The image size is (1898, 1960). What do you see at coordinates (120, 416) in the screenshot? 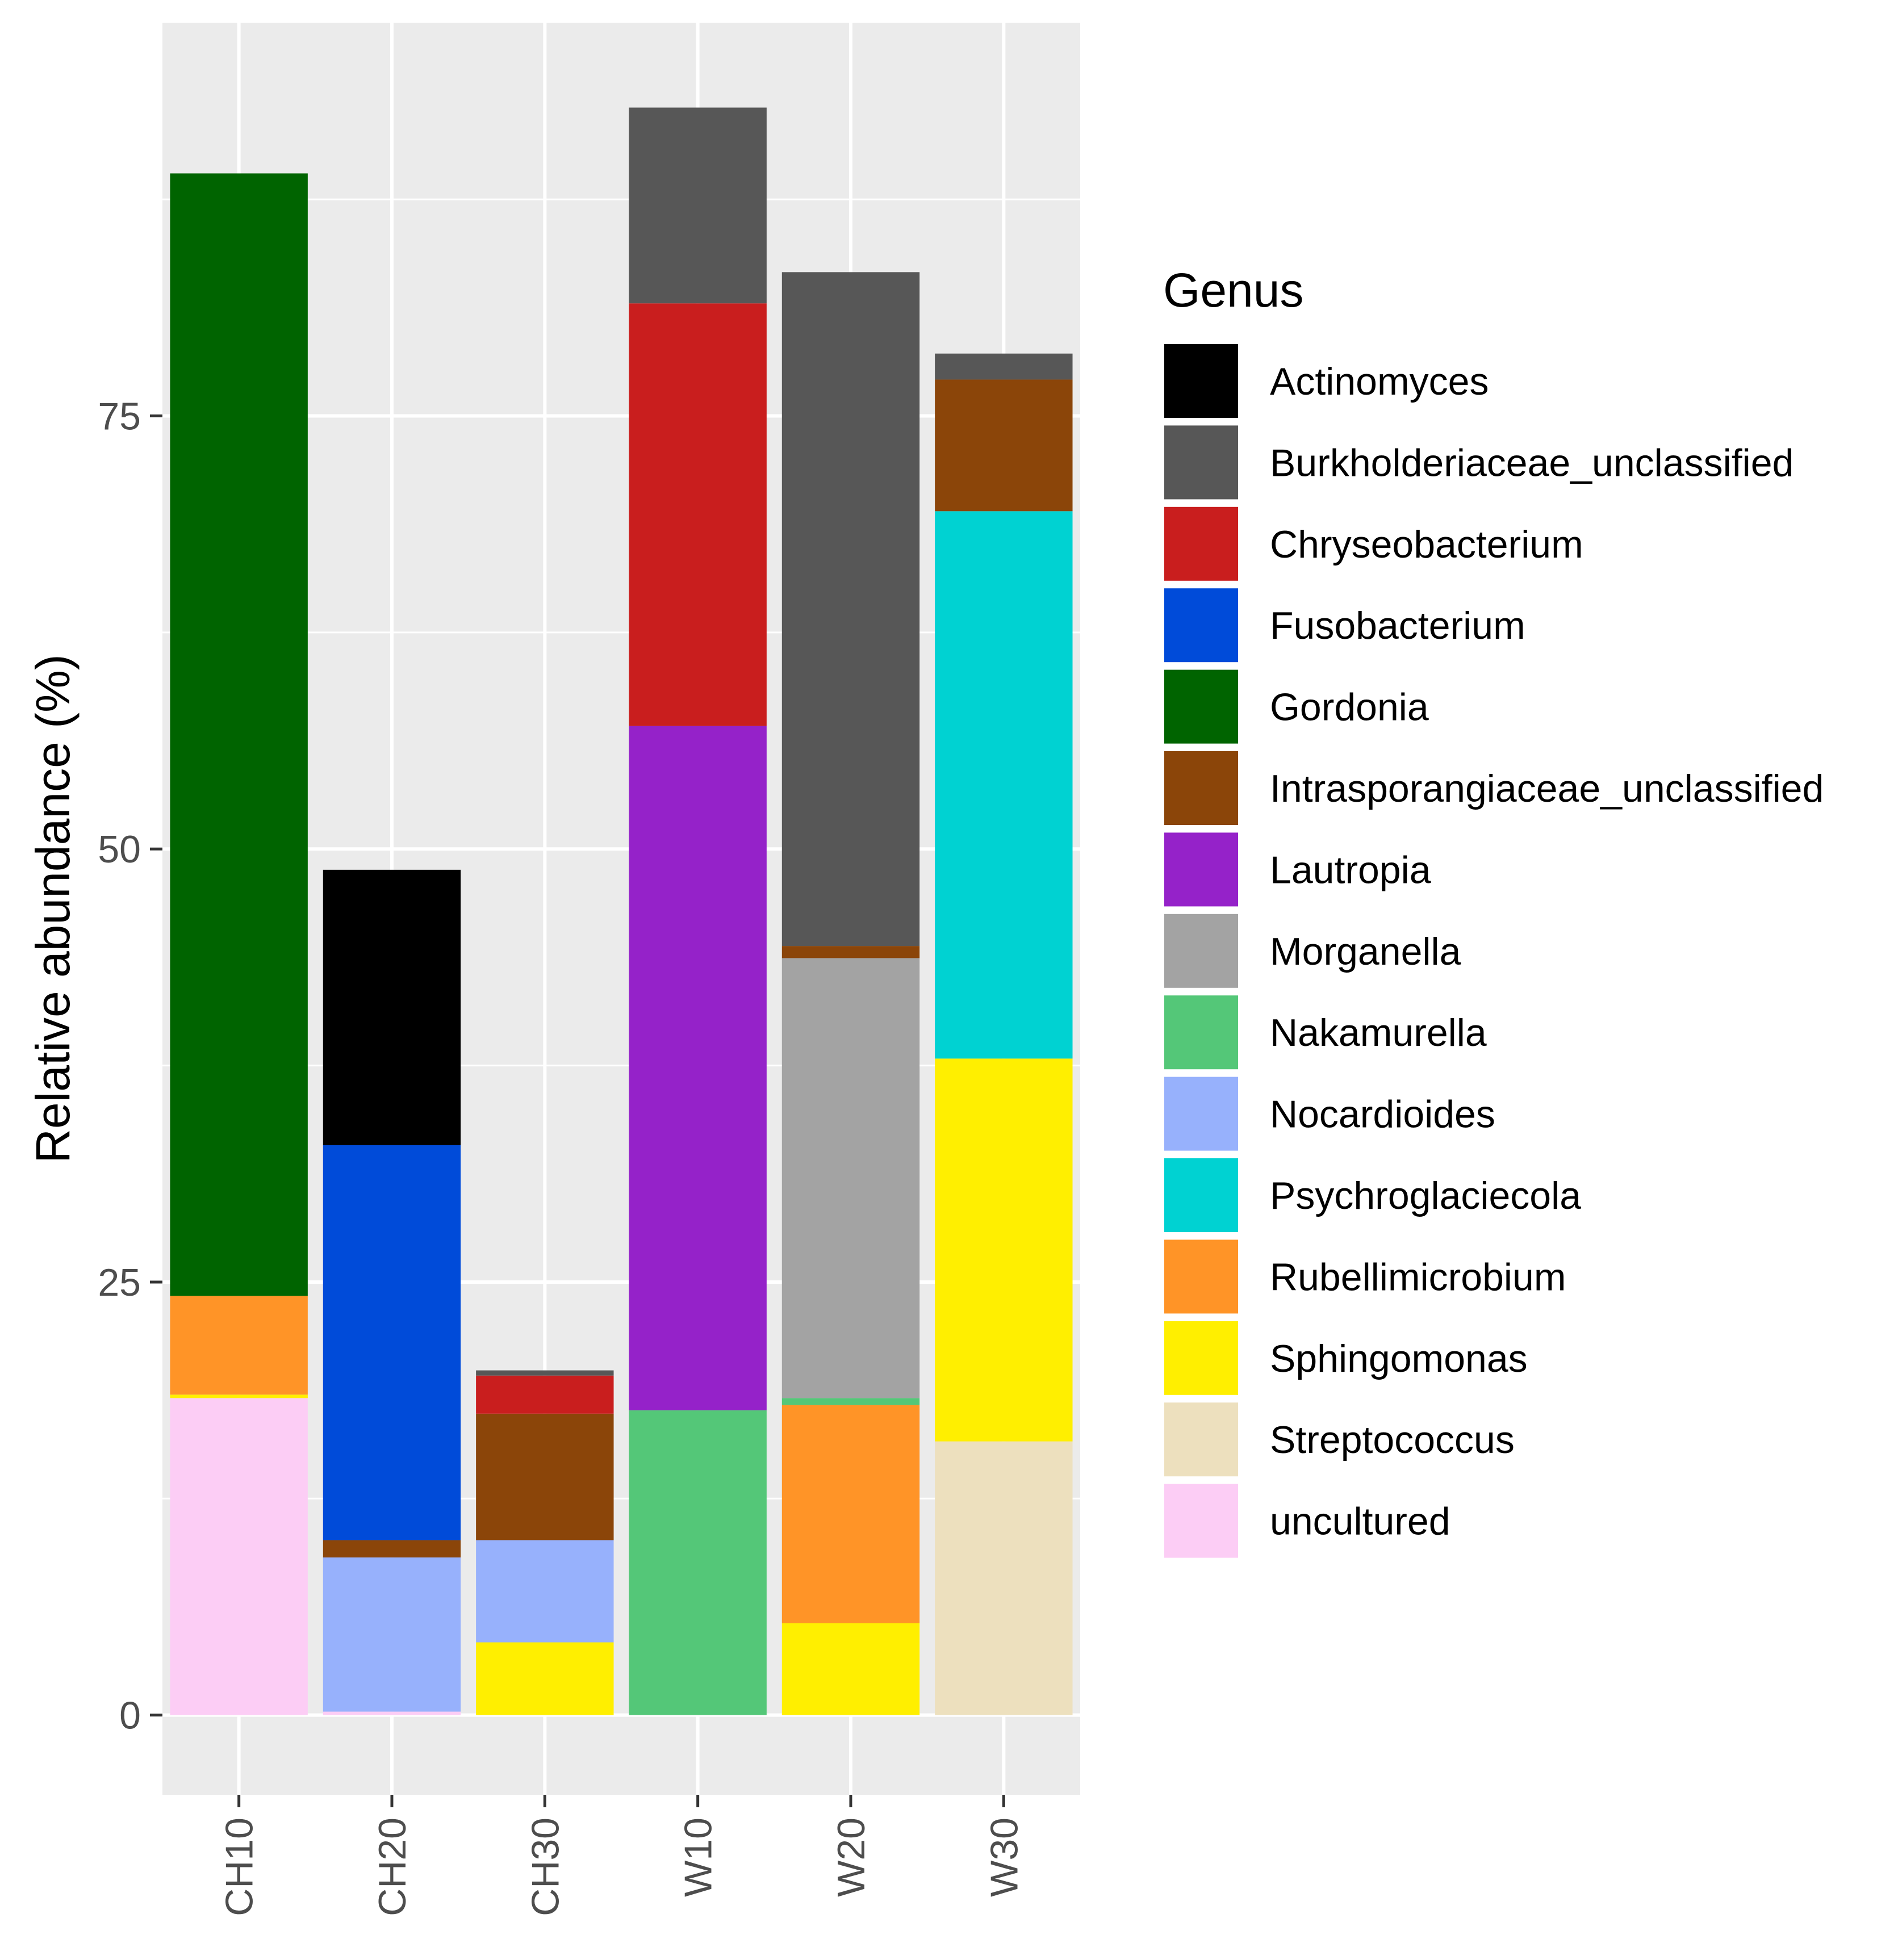
I see `y-tick-label: 75` at bounding box center [120, 416].